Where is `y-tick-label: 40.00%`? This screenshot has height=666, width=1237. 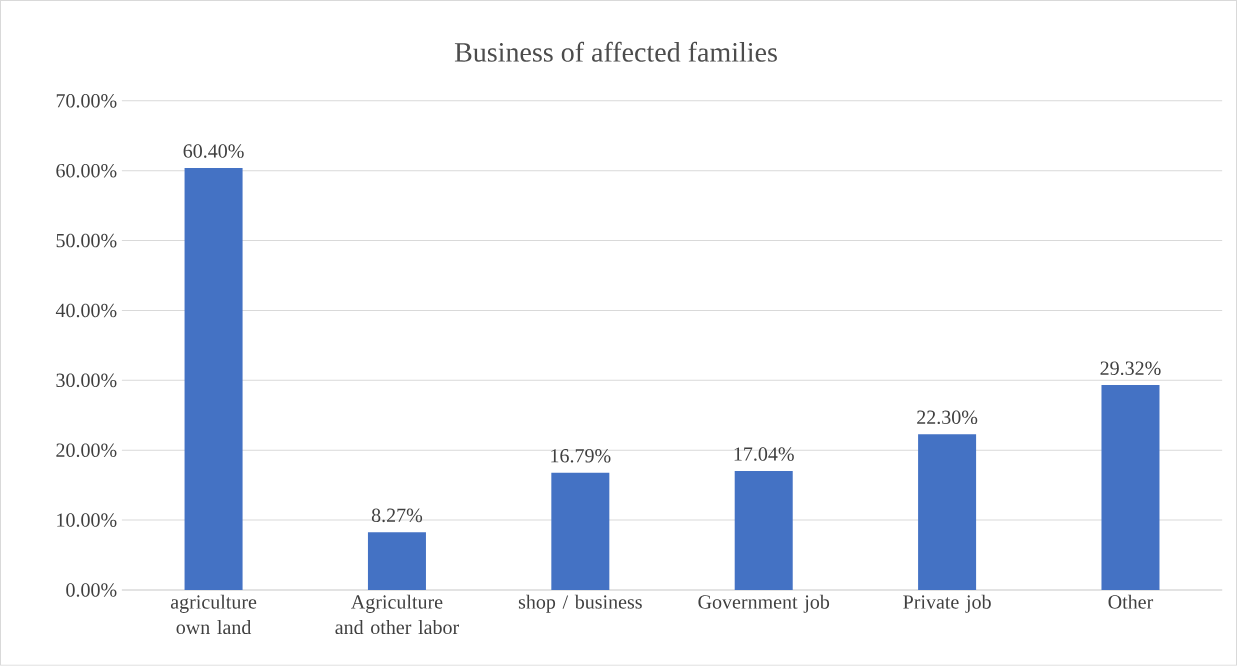
y-tick-label: 40.00% is located at coordinates (86, 310).